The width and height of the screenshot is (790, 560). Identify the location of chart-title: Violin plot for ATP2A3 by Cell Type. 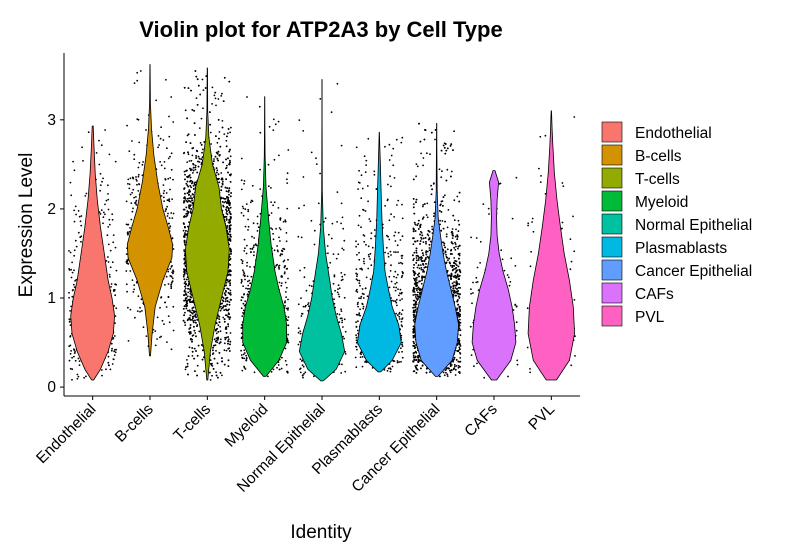
(320, 29).